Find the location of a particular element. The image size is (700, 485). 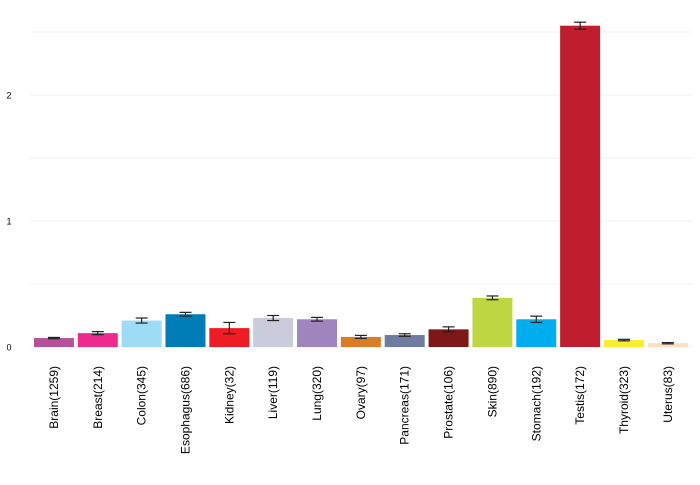

x-tick-label: Colon(345) is located at coordinates (142, 395).